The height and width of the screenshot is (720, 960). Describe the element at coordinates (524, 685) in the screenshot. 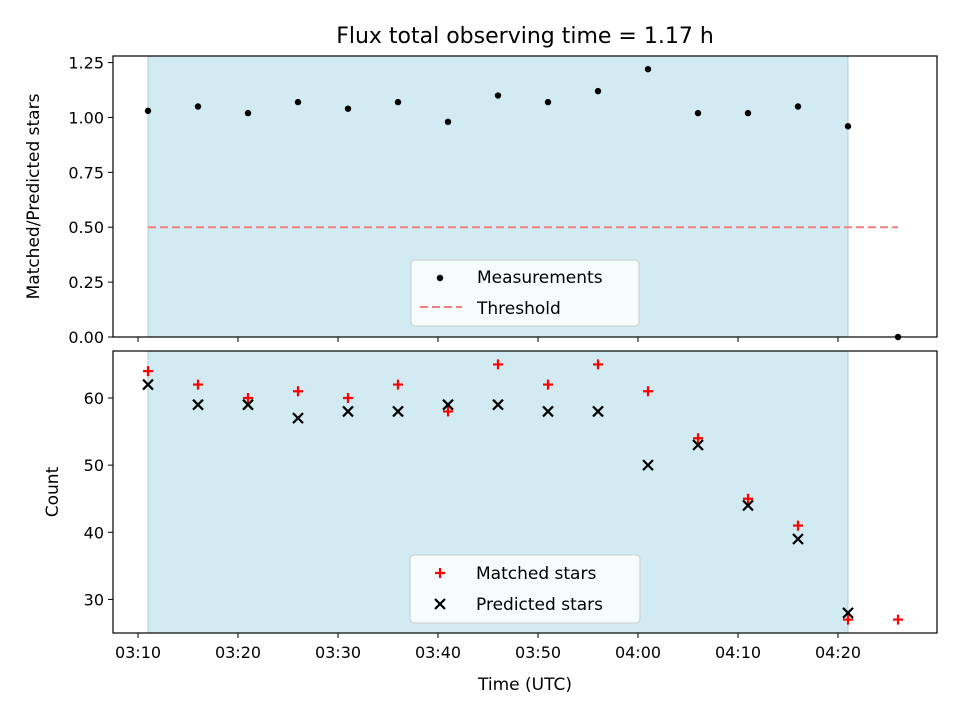

I see `x-axis-label: Time (UTC)` at that location.